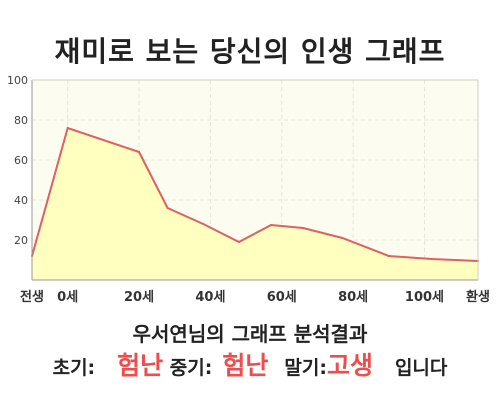 The height and width of the screenshot is (400, 500). I want to click on x-tick-label: 전생, so click(32, 297).